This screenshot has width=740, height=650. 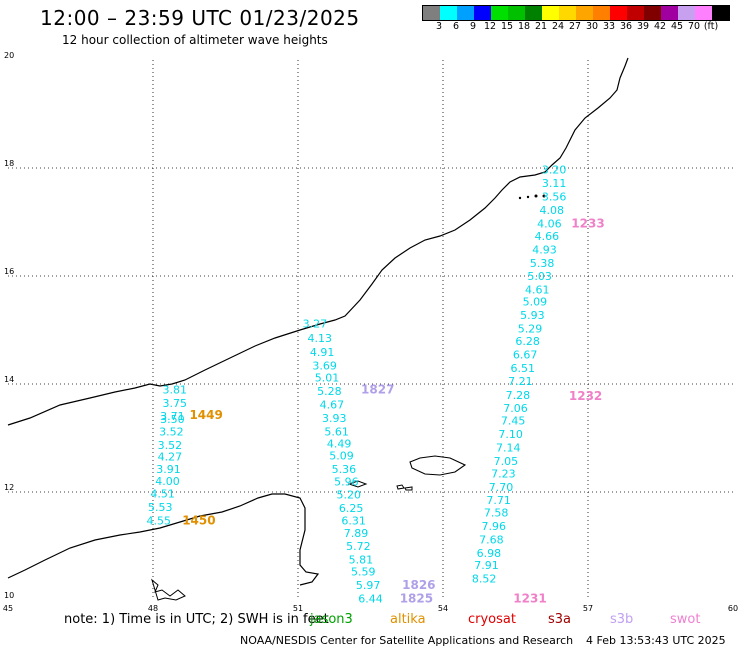 What do you see at coordinates (541, 26) in the screenshot?
I see `color-legend-label: 21` at bounding box center [541, 26].